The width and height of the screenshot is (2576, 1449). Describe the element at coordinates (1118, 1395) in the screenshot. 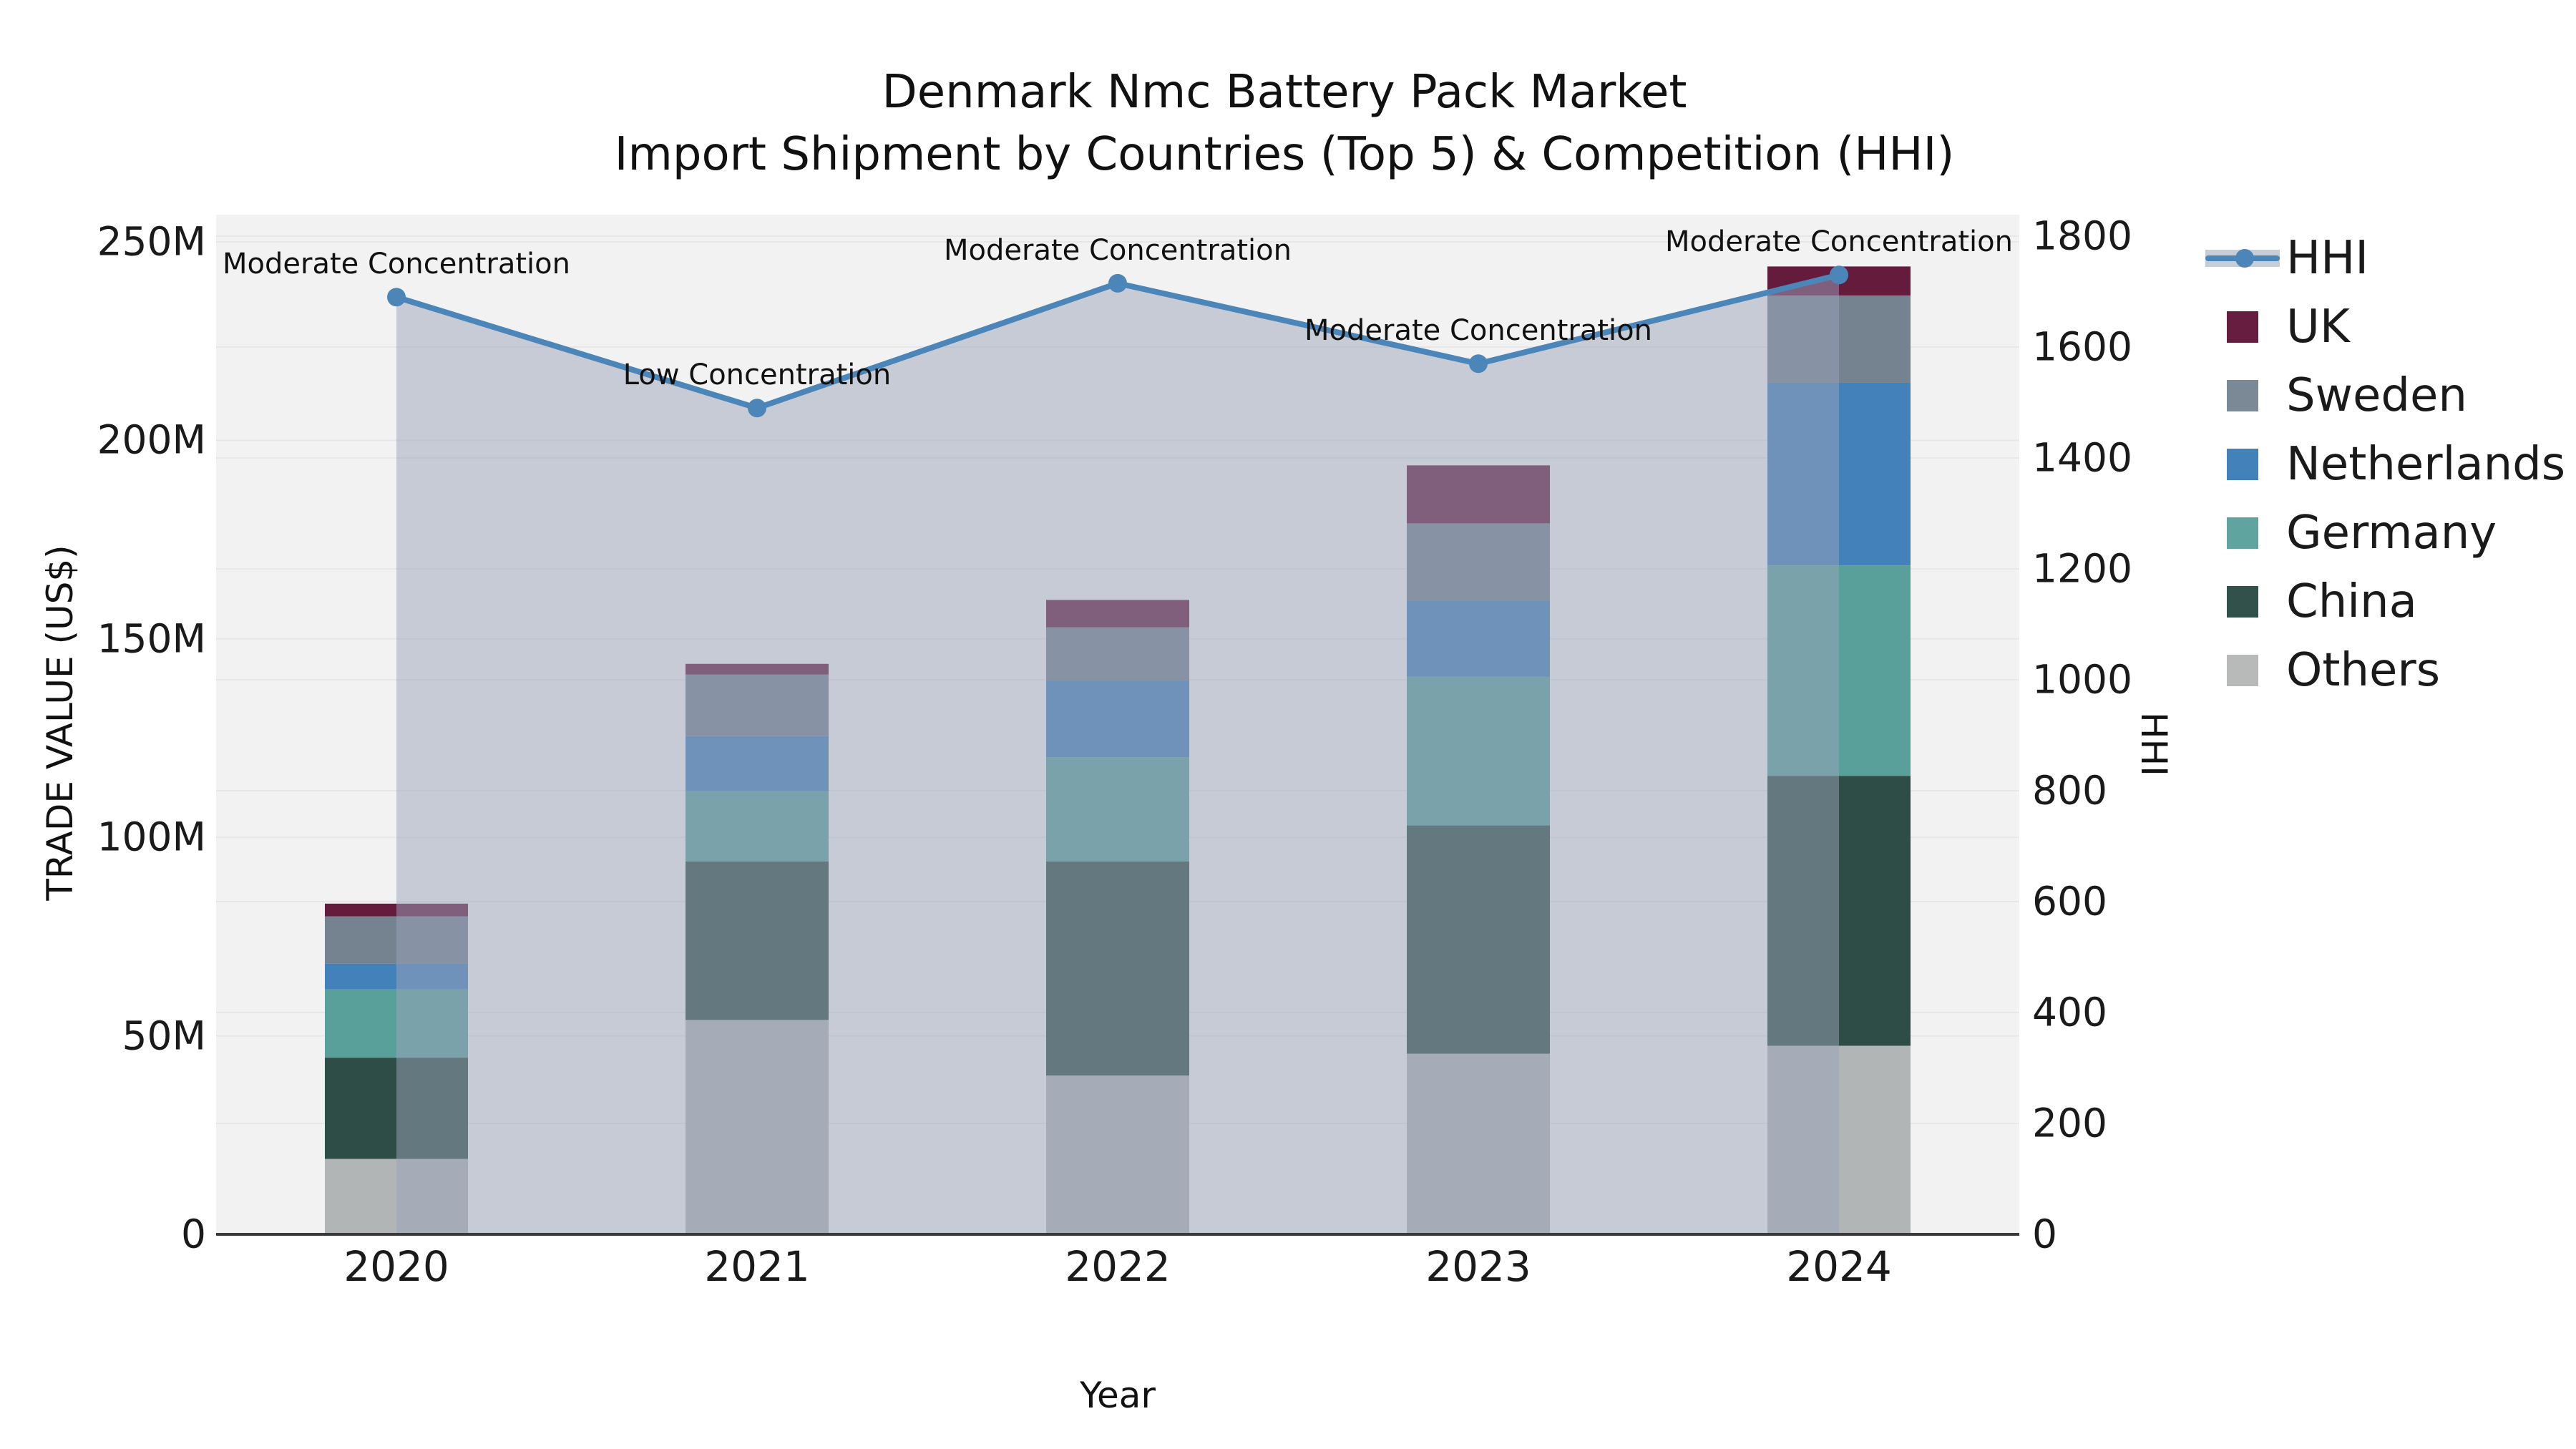

I see `x-axis-title: Year` at that location.